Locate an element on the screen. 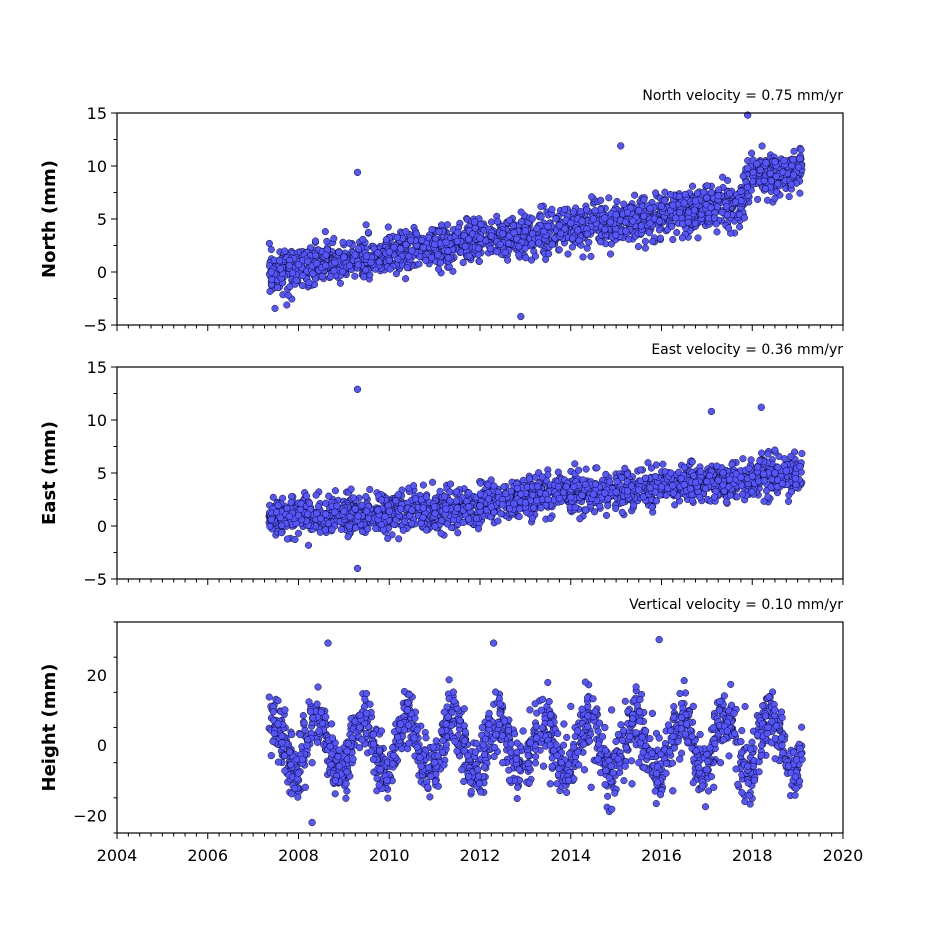 The width and height of the screenshot is (937, 937). east-ytick-label: 0 is located at coordinates (102, 526).